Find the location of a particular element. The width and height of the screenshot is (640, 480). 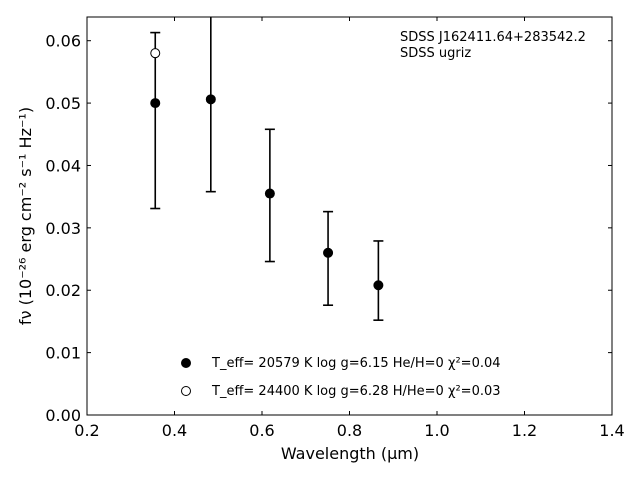

y-tick-label: 0.03 is located at coordinates (63, 228).